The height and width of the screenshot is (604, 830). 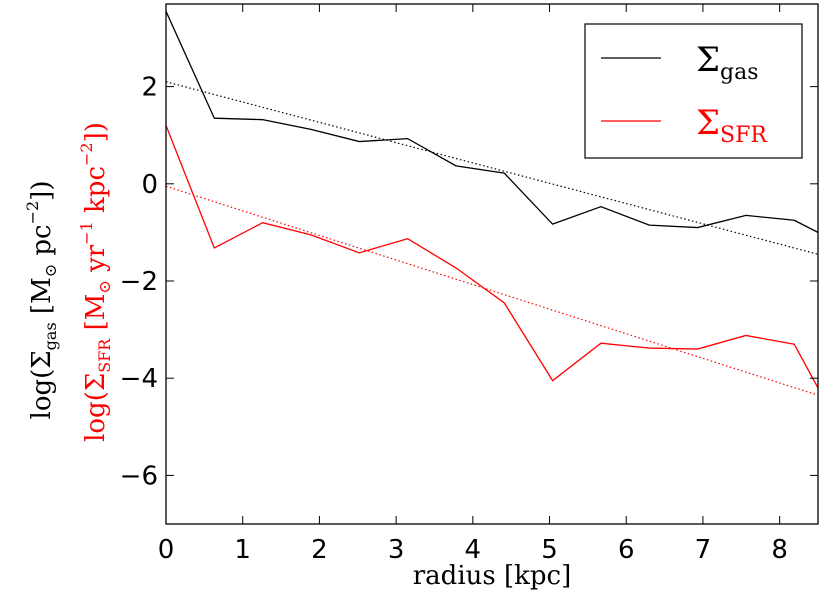 What do you see at coordinates (473, 550) in the screenshot?
I see `x-tick-label: 4` at bounding box center [473, 550].